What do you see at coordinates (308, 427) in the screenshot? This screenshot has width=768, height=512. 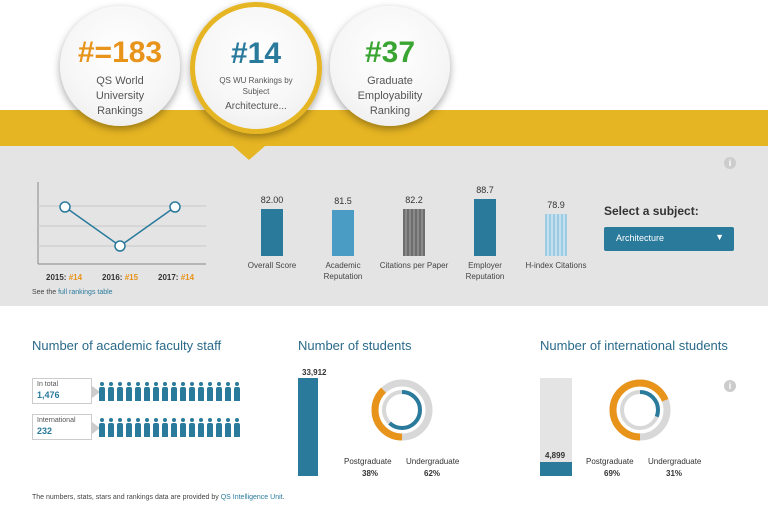 I see `students-total-bar` at bounding box center [308, 427].